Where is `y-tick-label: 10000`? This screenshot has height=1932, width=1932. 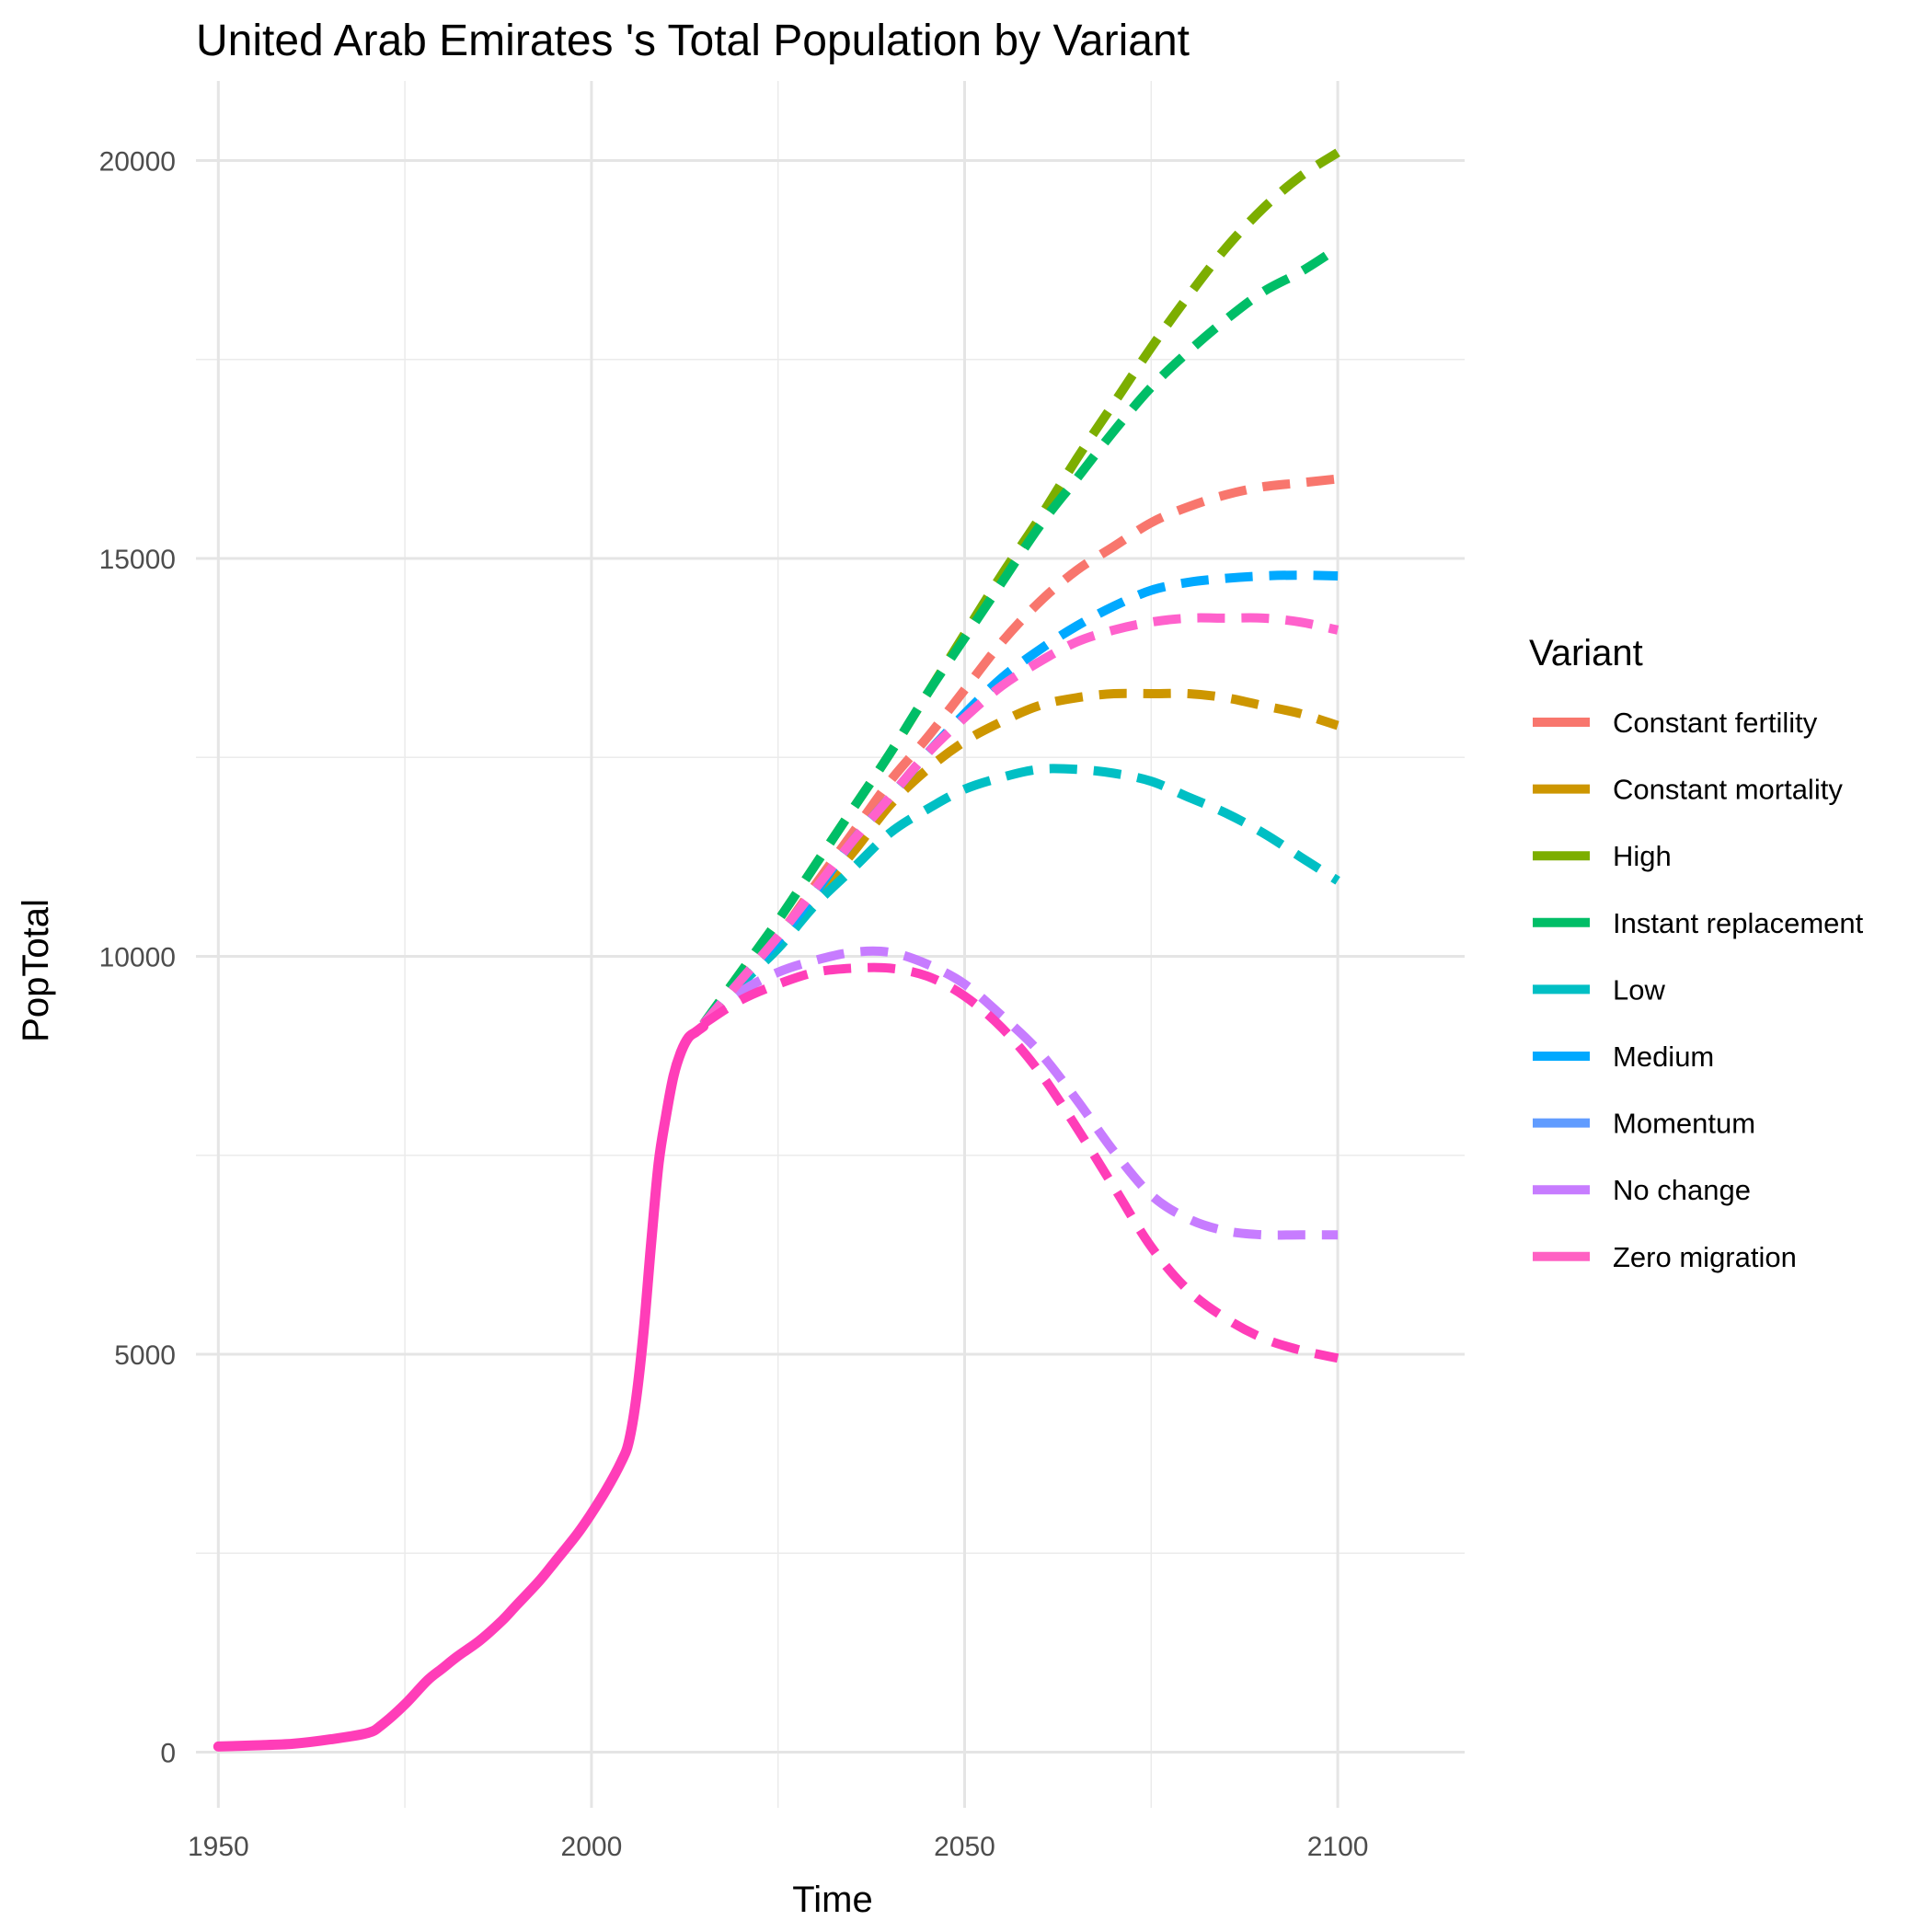
y-tick-label: 10000 is located at coordinates (137, 957).